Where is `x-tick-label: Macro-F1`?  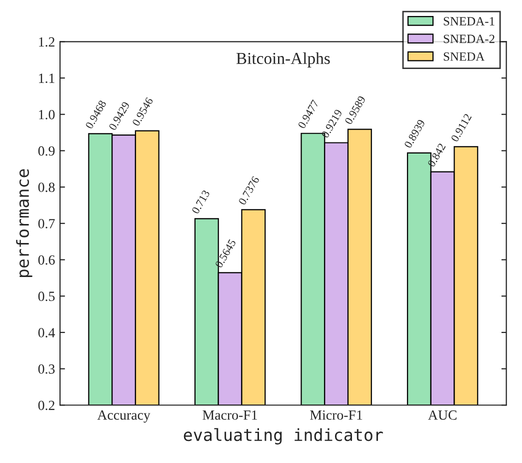 x-tick-label: Macro-F1 is located at coordinates (229, 415).